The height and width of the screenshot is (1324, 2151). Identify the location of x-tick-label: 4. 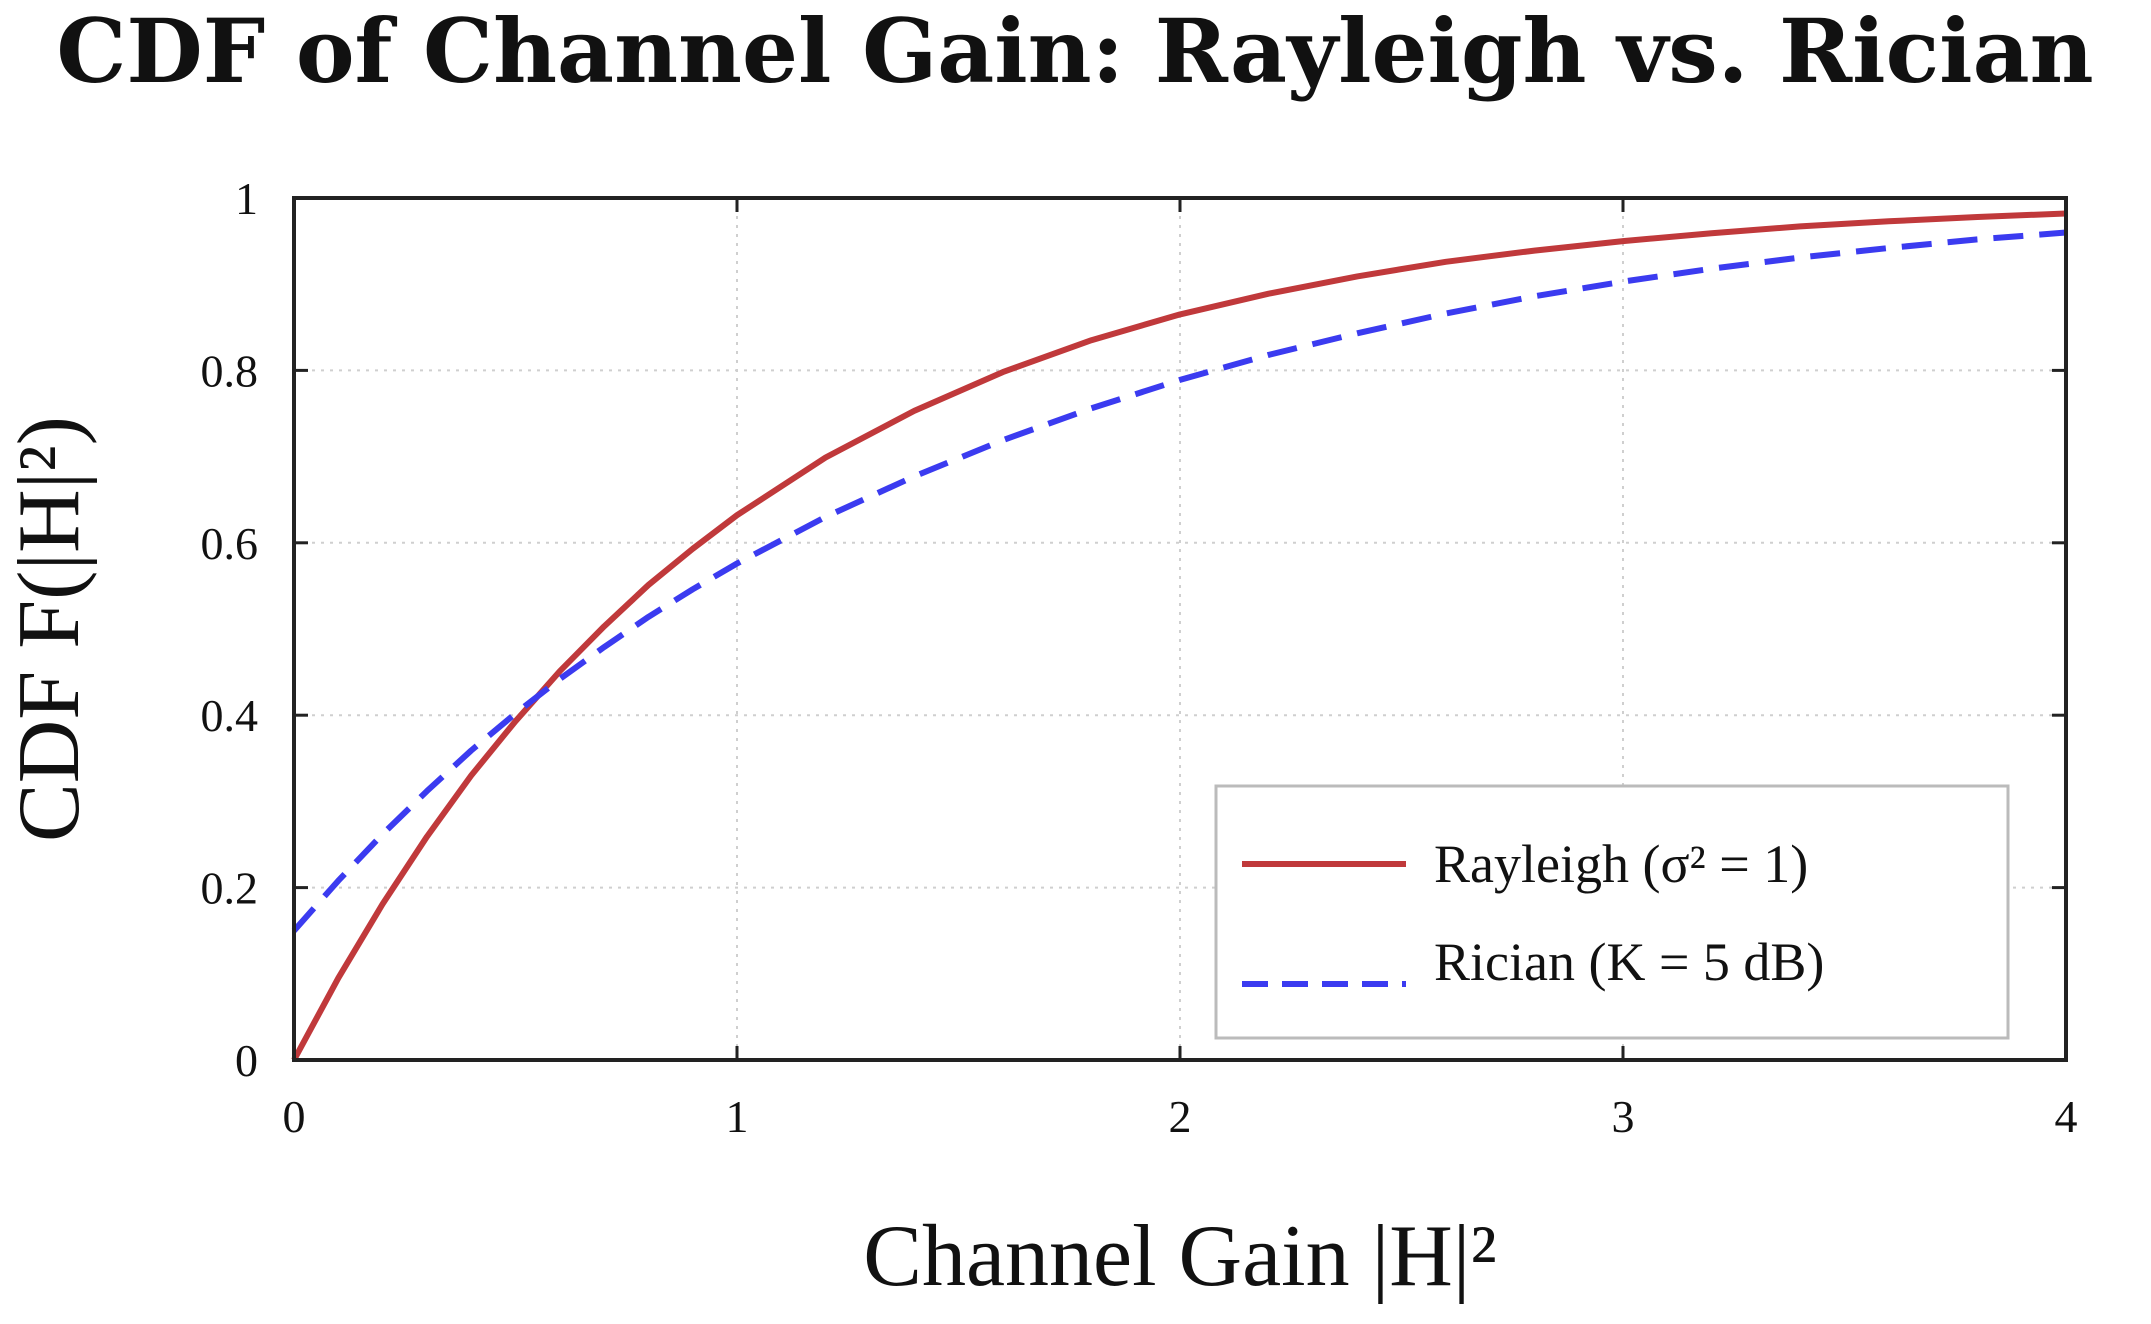
(2066, 1116).